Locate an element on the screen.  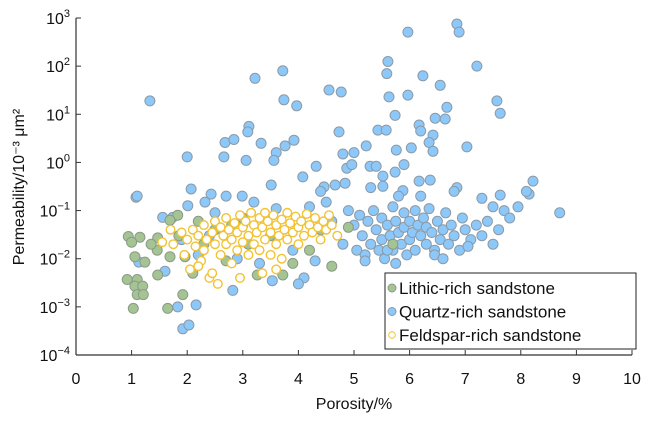
y-tick-label: 10⁻² is located at coordinates (55, 259).